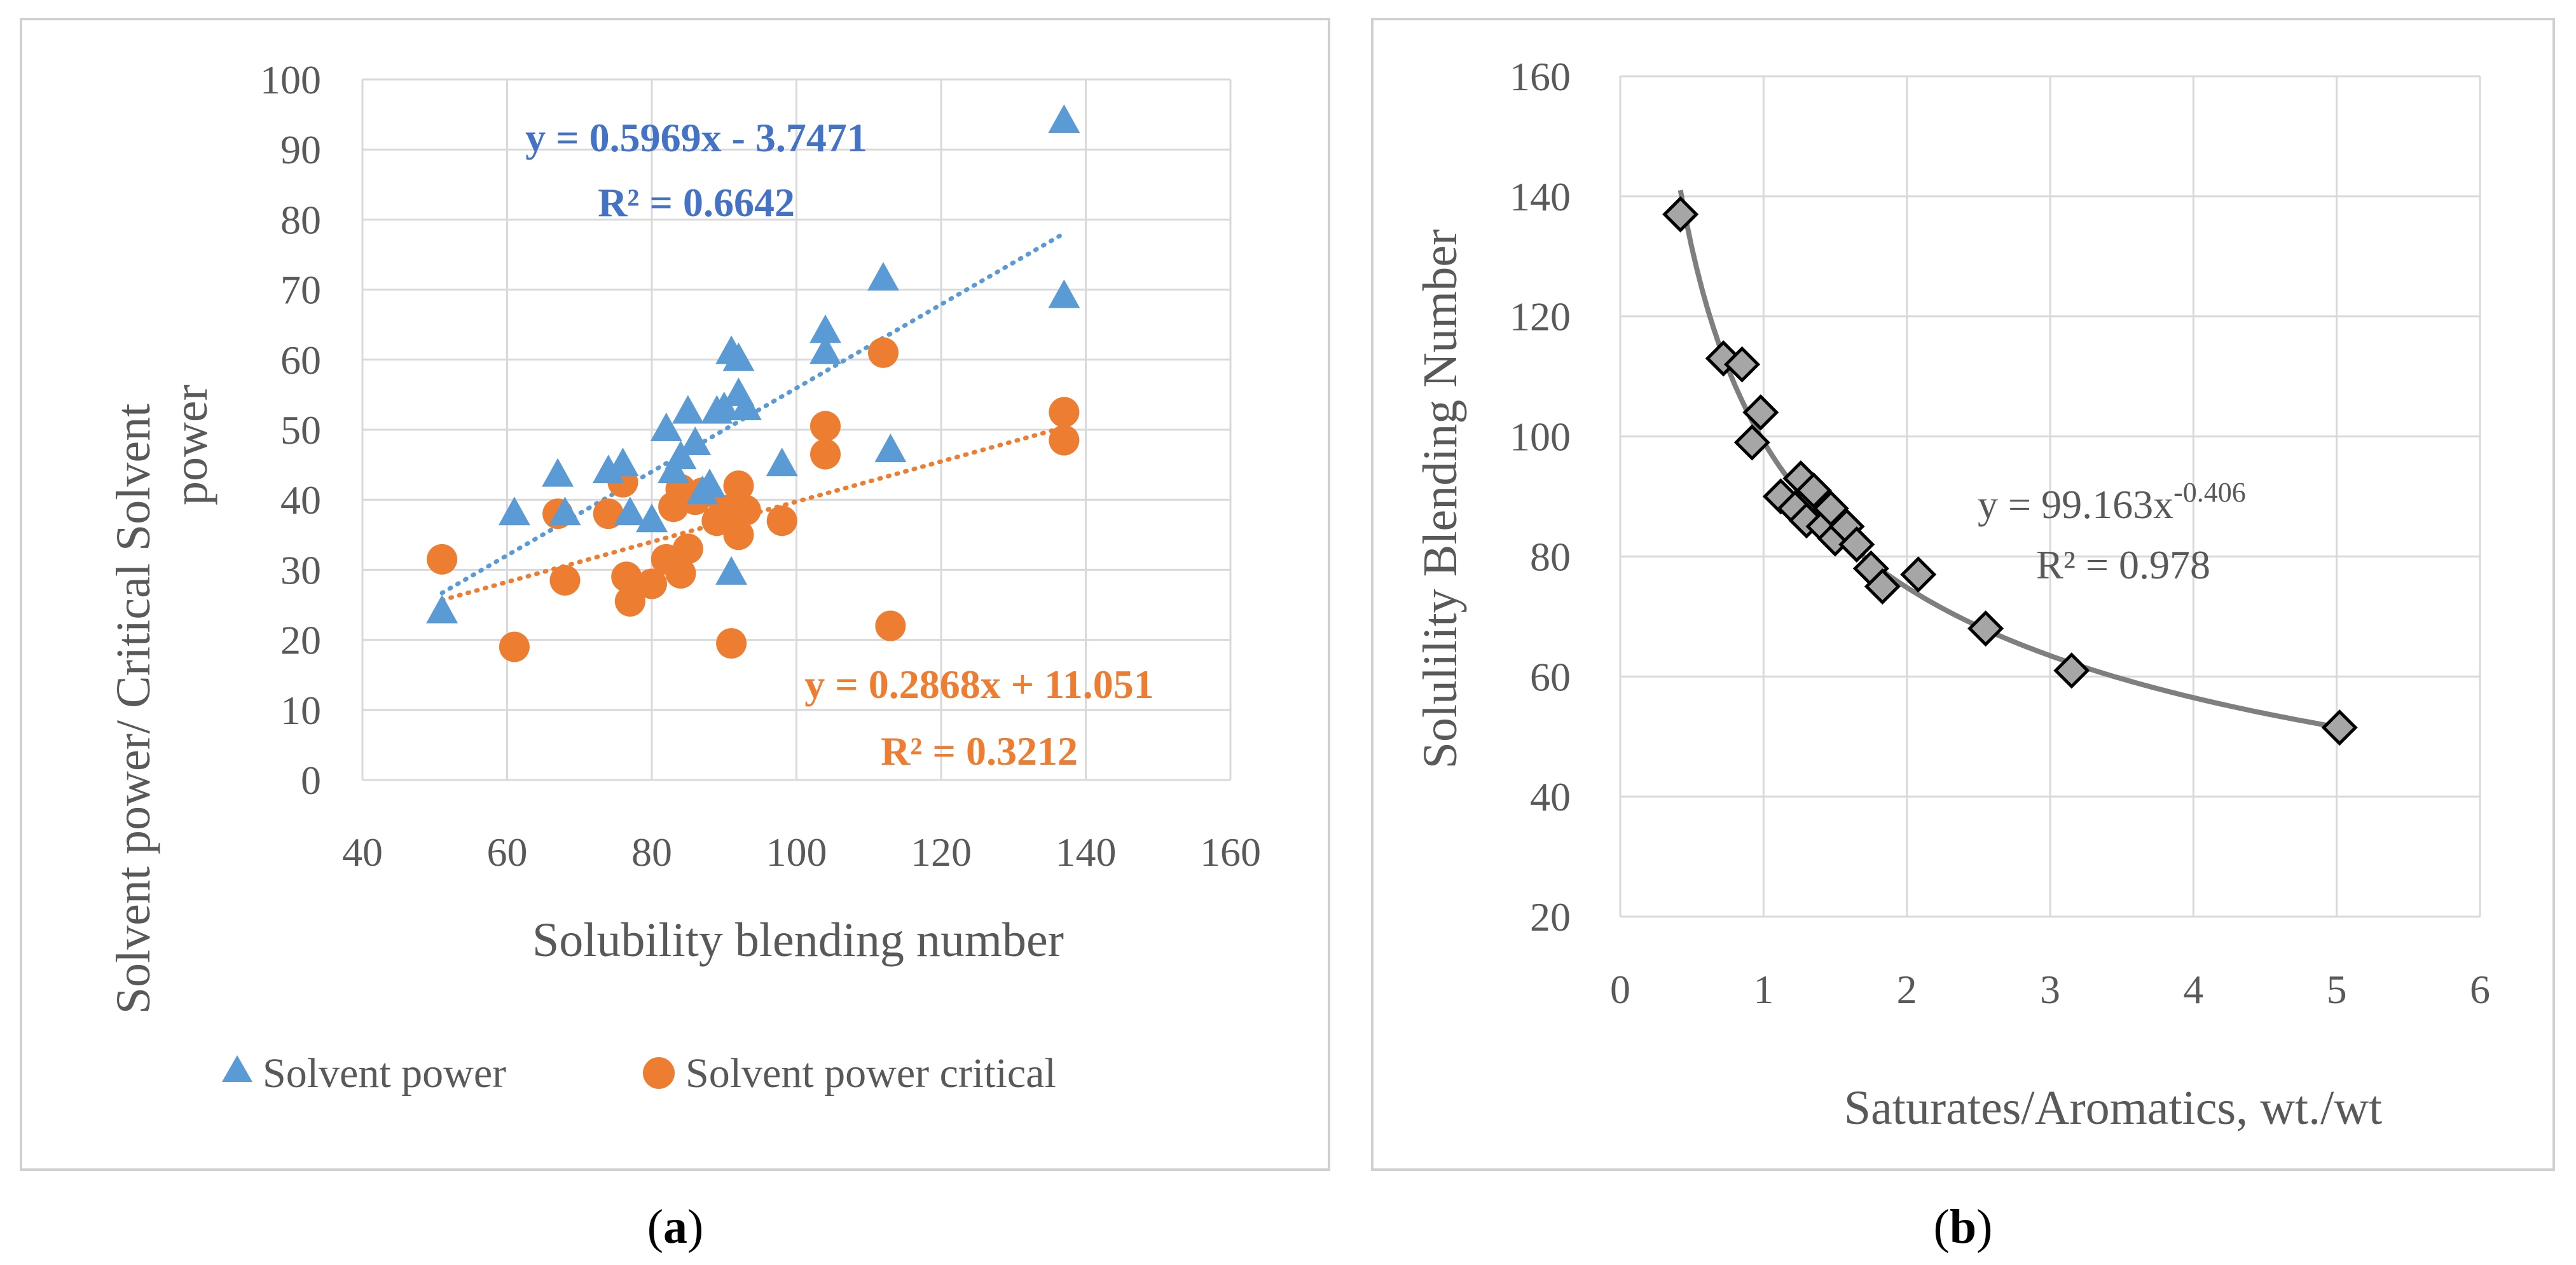  What do you see at coordinates (1907, 990) in the screenshot?
I see `panel-b-x-tick-2: 2` at bounding box center [1907, 990].